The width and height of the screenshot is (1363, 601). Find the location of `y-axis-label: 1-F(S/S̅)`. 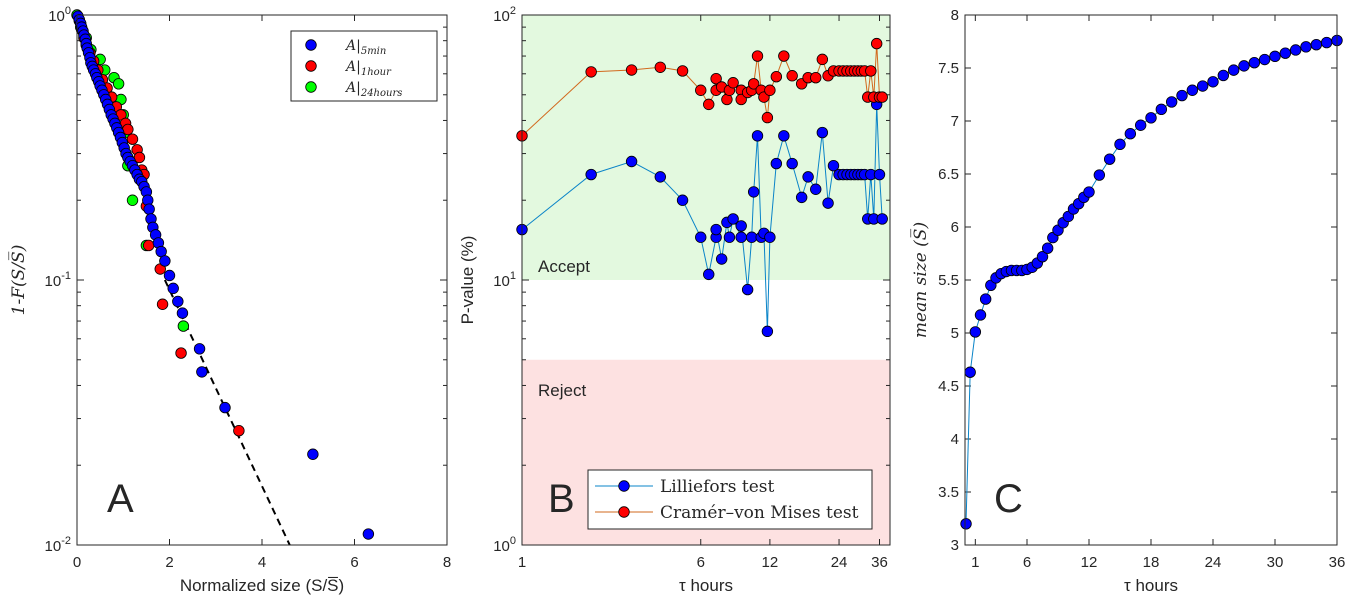

y-axis-label: 1-F(S/S̅) is located at coordinates (18, 280).